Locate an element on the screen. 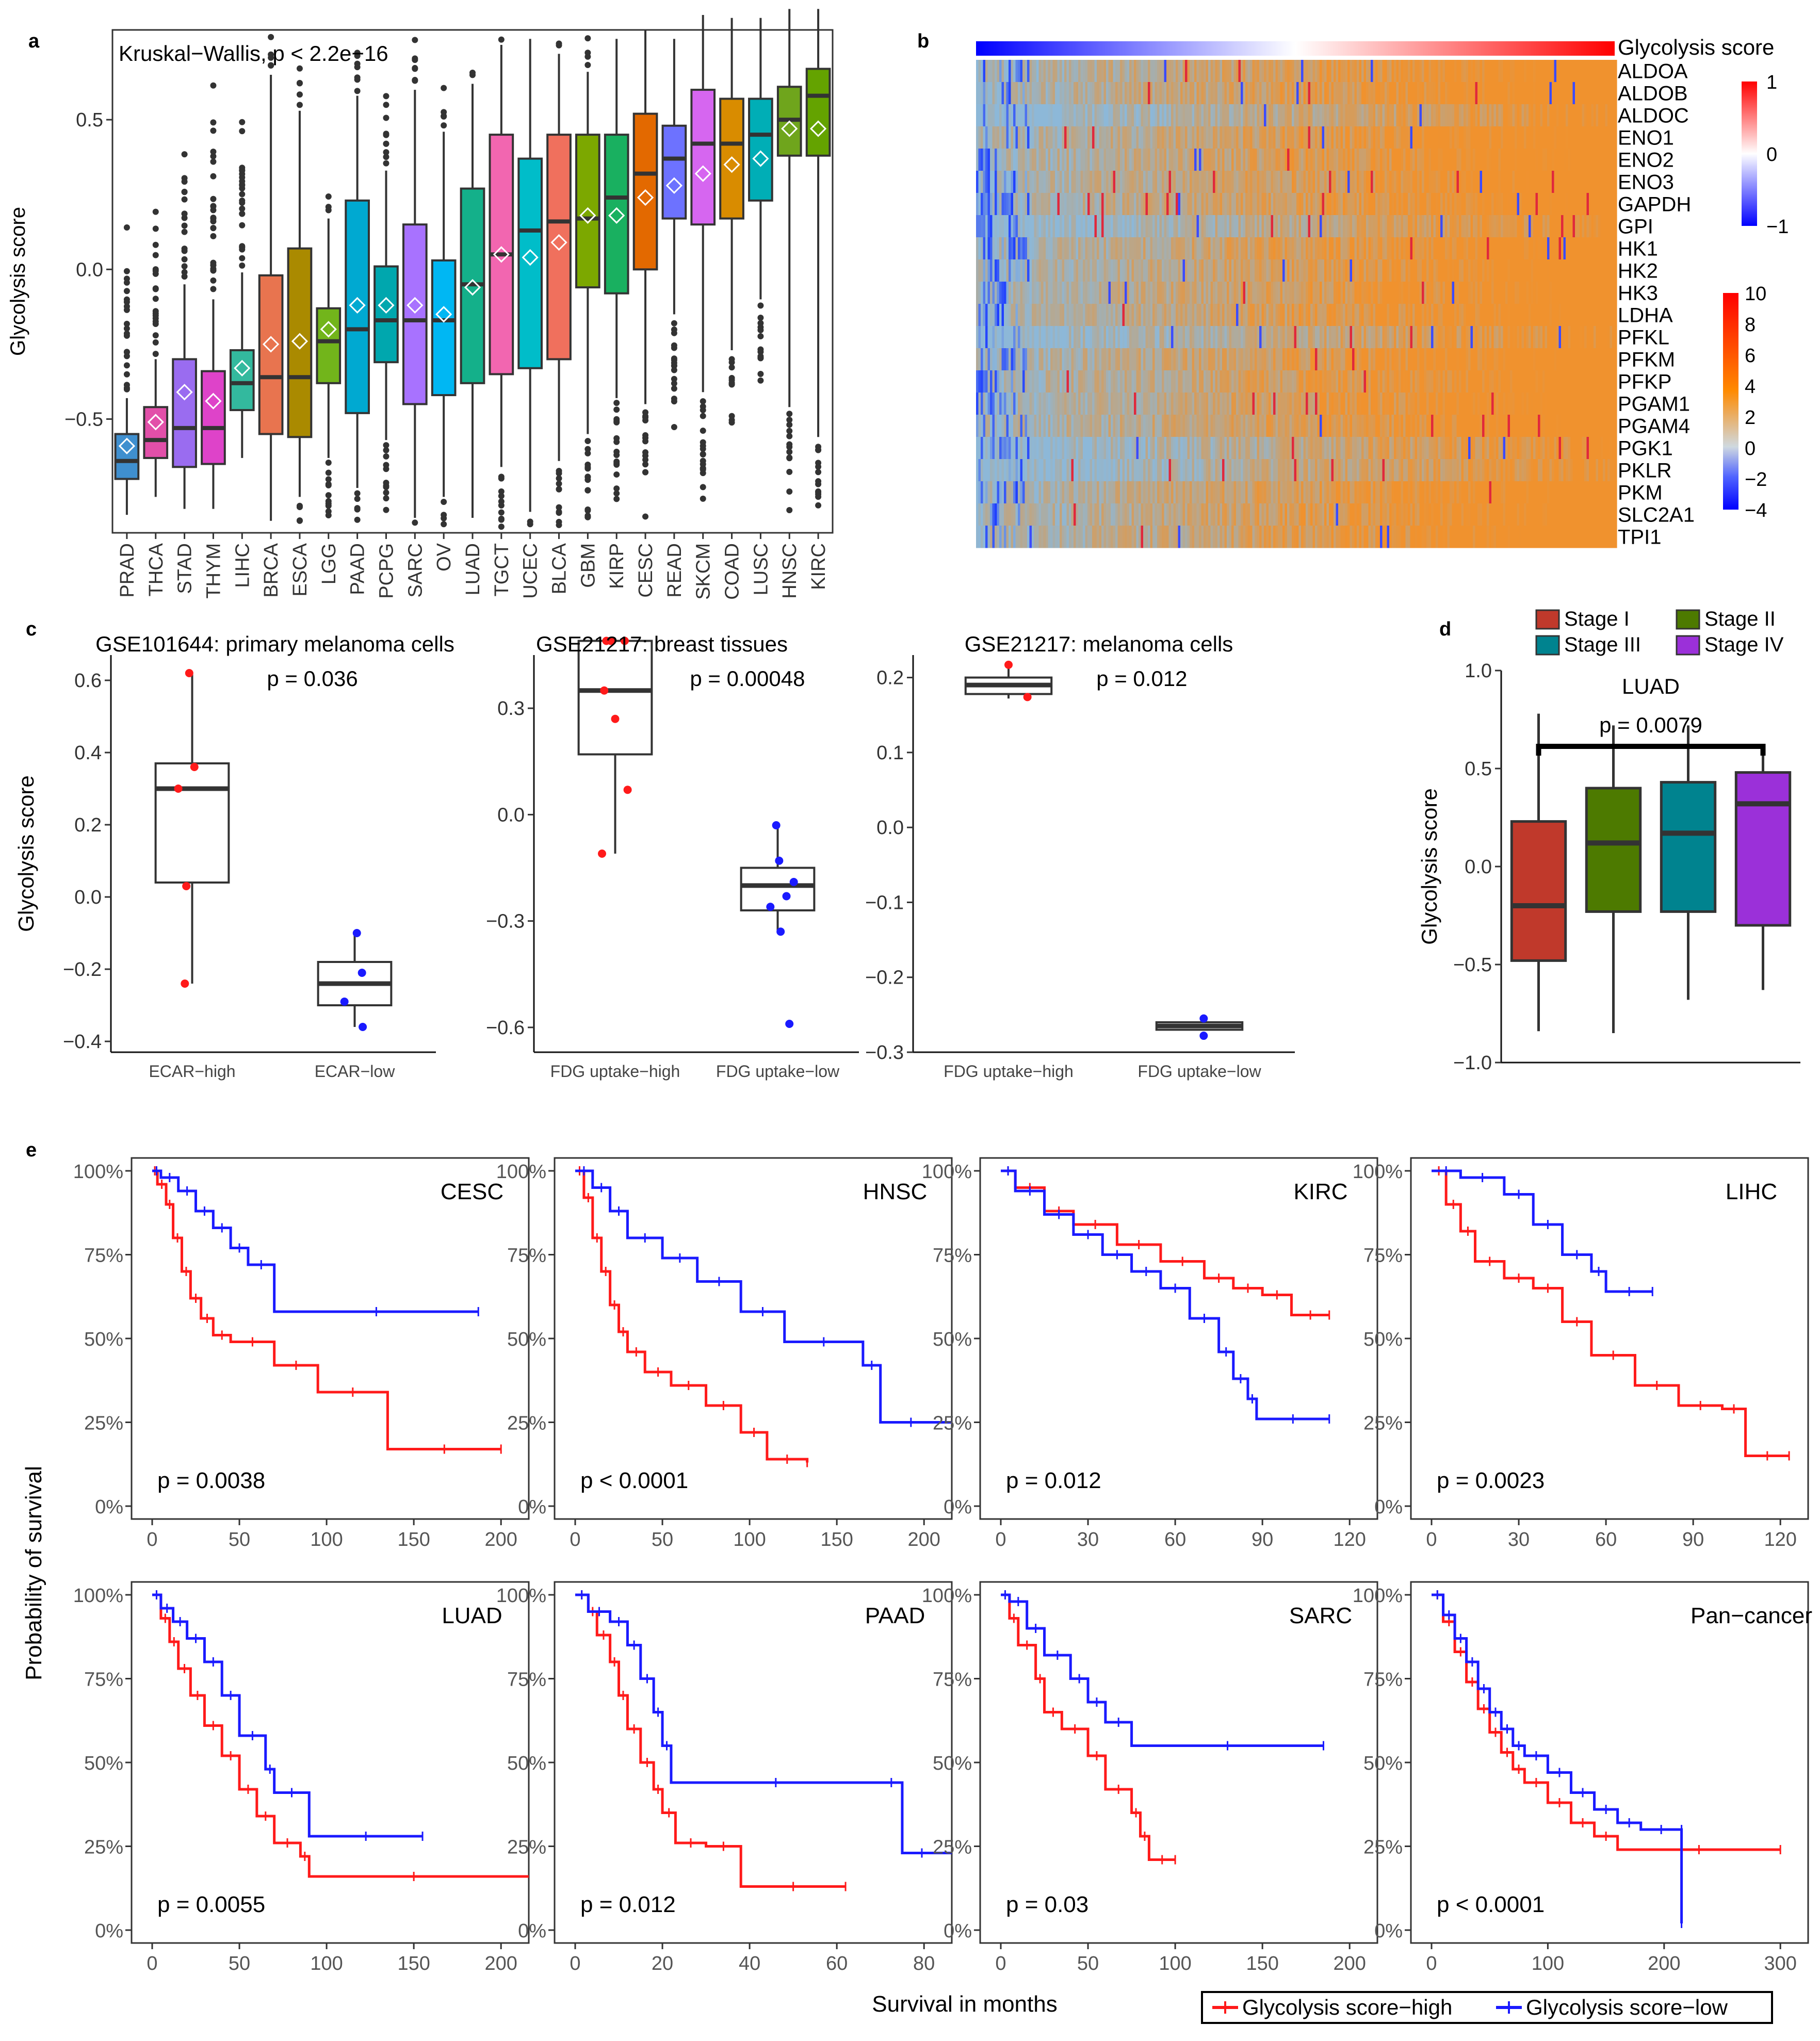 The height and width of the screenshot is (2041, 1820). y-tick-label: 0.5 is located at coordinates (90, 120).